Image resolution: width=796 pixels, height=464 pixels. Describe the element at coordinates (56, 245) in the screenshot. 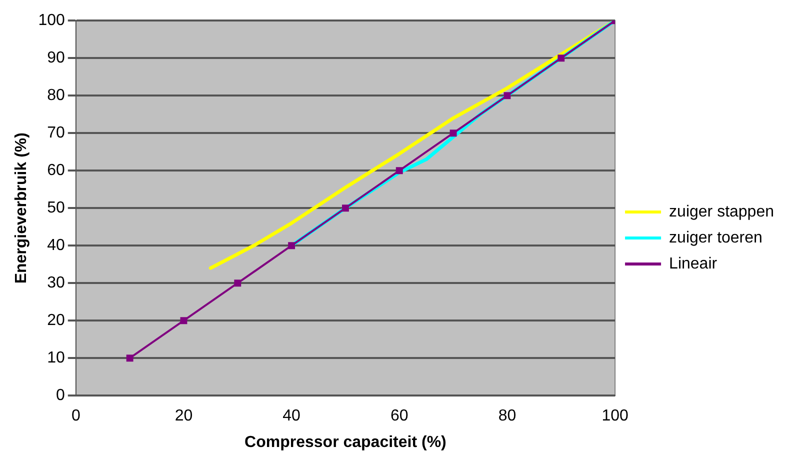

I see `y-tick-label: 40` at that location.